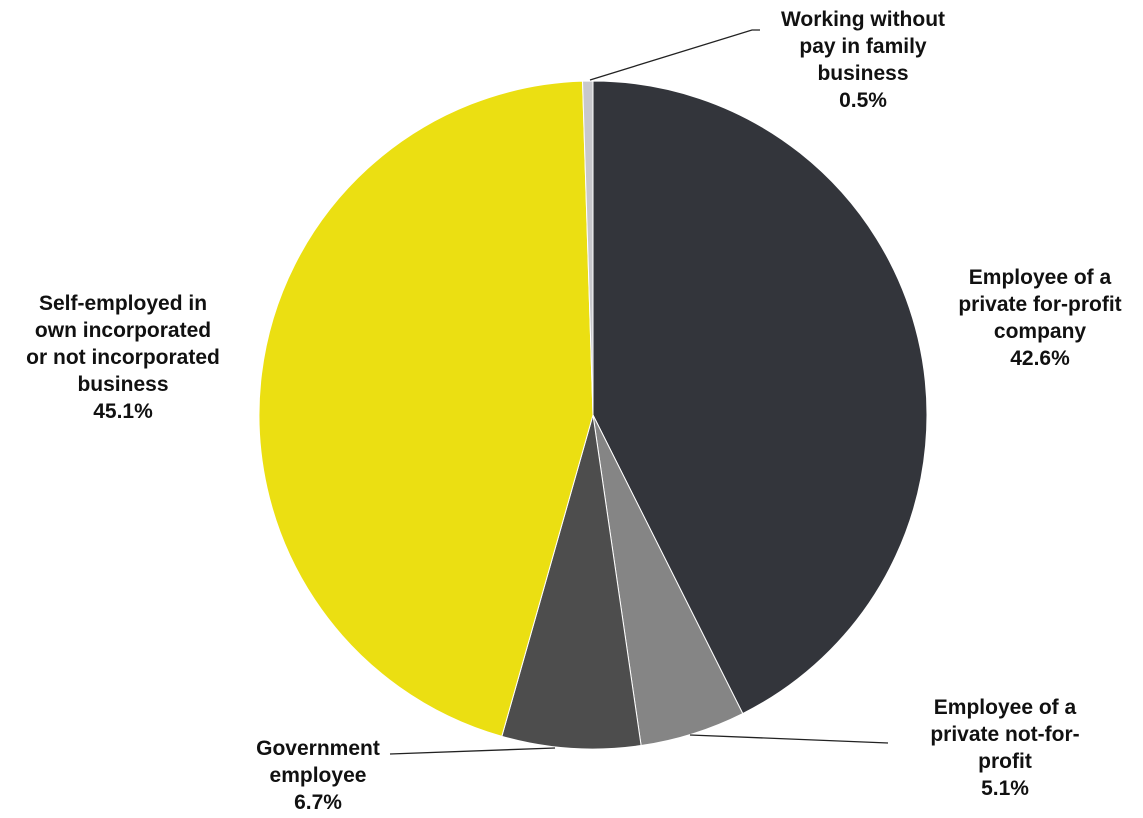  What do you see at coordinates (863, 19) in the screenshot?
I see `slice-label-line: Working without` at bounding box center [863, 19].